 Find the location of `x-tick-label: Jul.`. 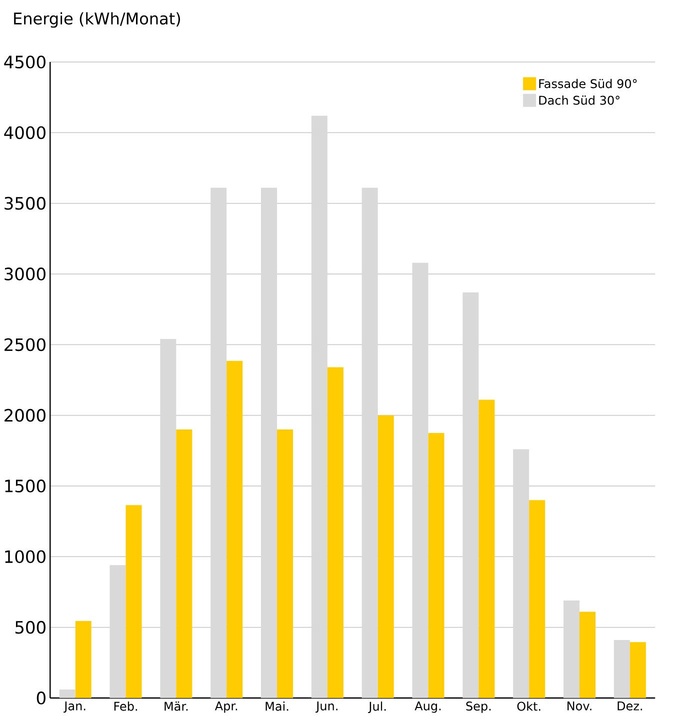

x-tick-label: Jul. is located at coordinates (377, 708).